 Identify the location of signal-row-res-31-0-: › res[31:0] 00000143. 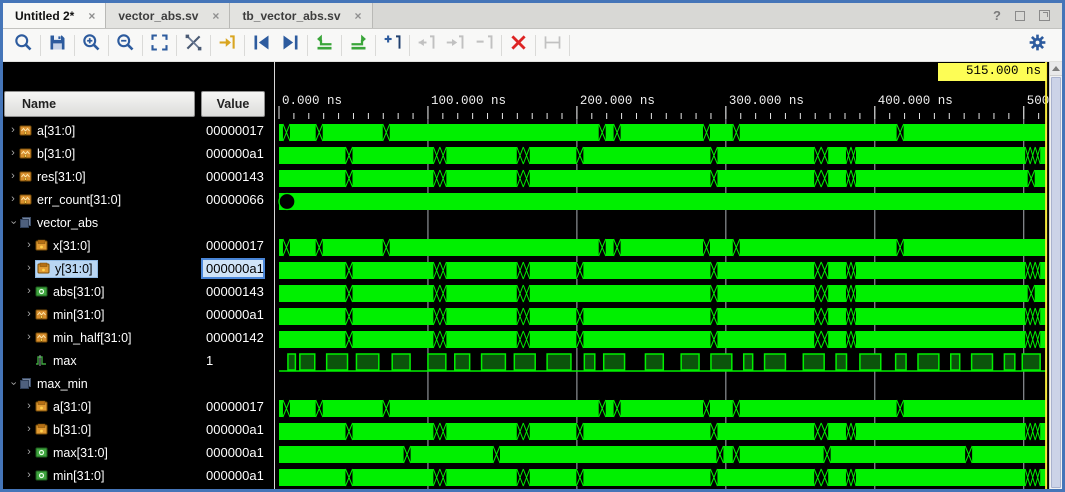
(138, 176).